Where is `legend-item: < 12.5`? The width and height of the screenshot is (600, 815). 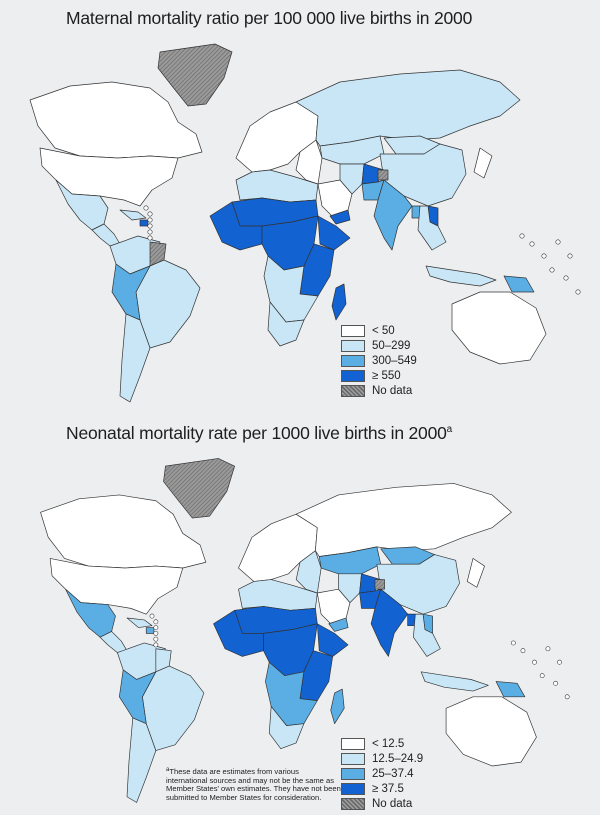 legend-item: < 12.5 is located at coordinates (382, 743).